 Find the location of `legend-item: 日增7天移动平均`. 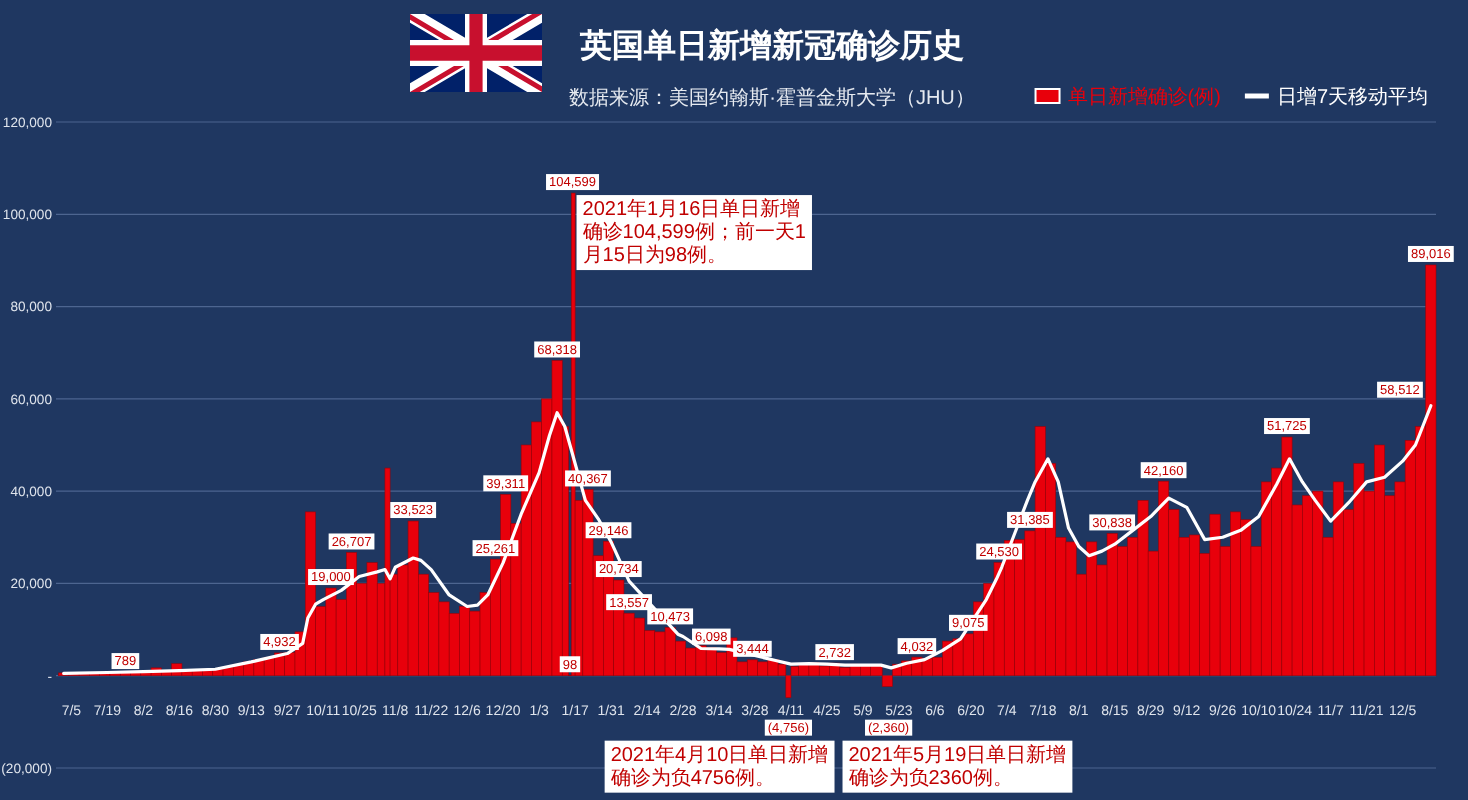

legend-item: 日增7天移动平均 is located at coordinates (1336, 98).